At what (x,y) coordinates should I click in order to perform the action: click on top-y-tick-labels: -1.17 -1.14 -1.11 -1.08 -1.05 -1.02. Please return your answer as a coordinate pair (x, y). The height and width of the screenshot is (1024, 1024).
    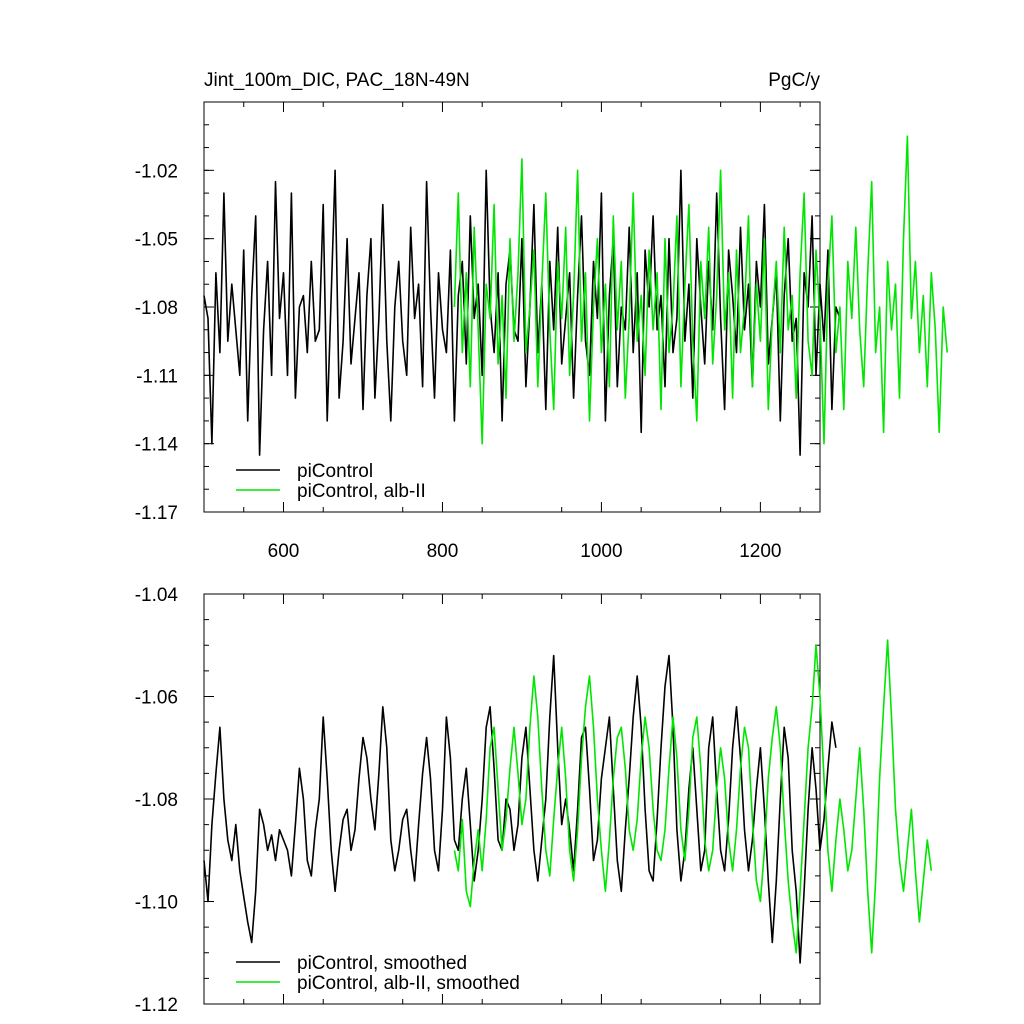
    Looking at the image, I should click on (157, 342).